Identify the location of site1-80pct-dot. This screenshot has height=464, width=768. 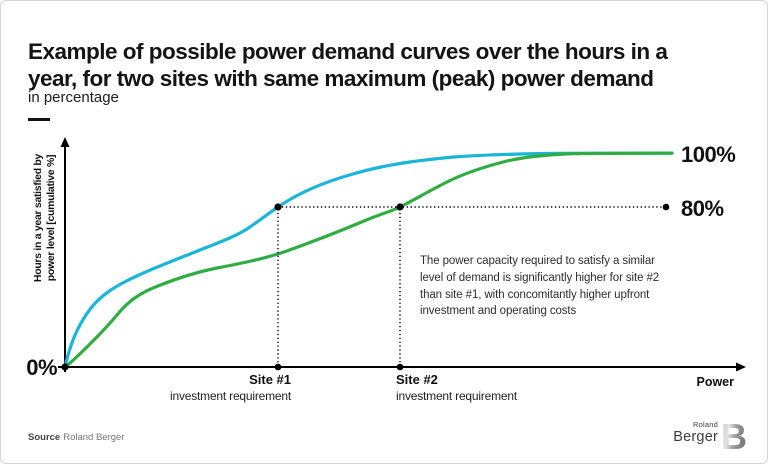
(278, 207).